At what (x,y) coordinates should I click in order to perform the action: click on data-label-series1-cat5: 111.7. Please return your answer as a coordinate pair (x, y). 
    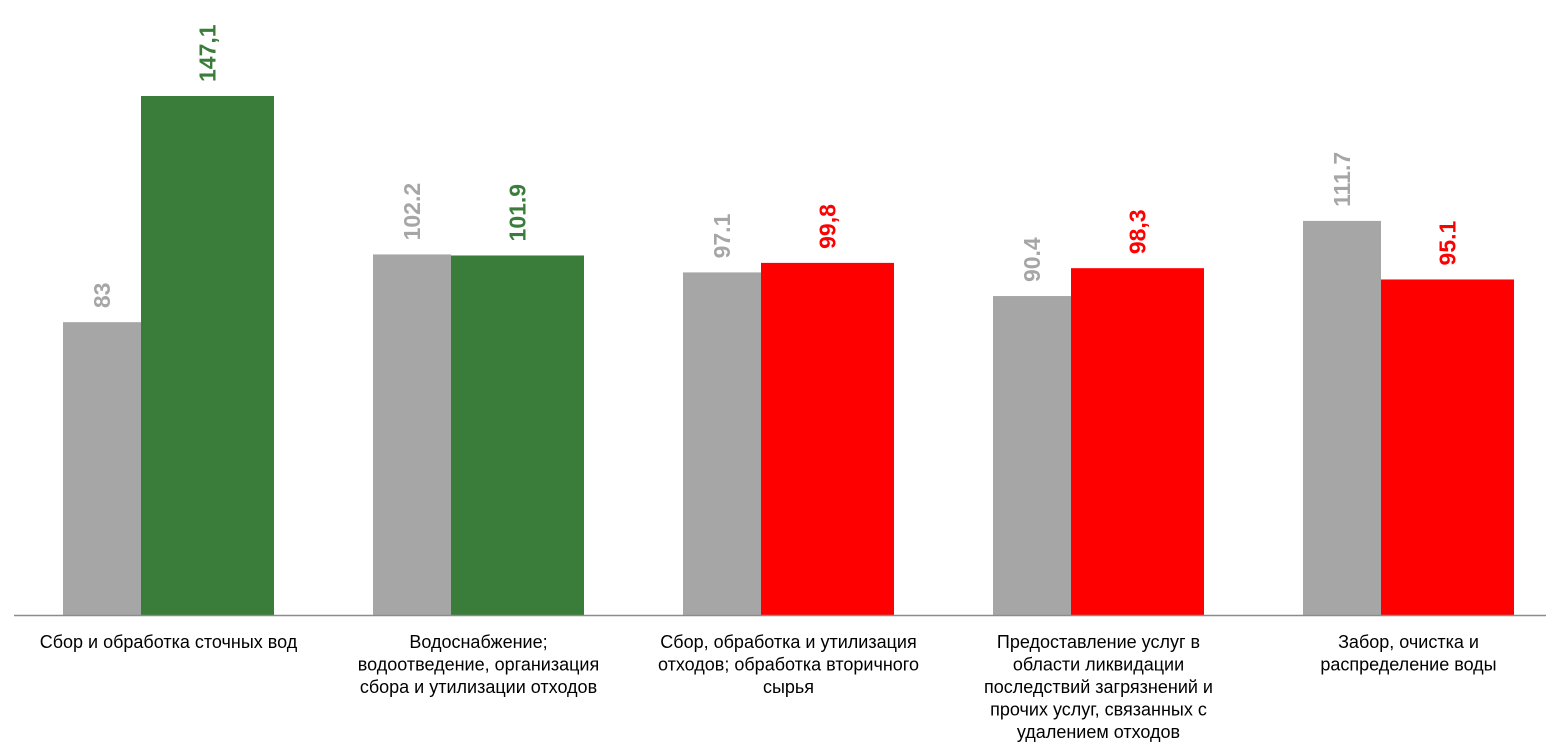
    Looking at the image, I should click on (1342, 179).